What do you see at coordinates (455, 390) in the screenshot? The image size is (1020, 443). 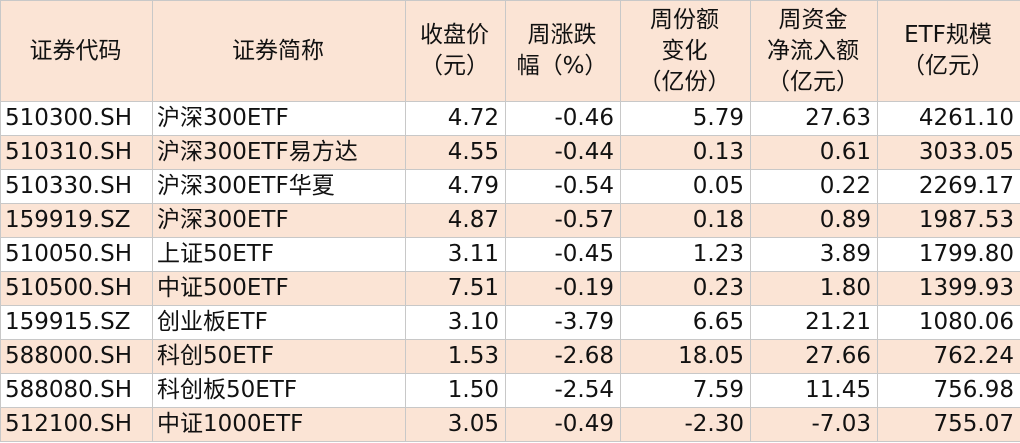 I see `number-cell: 1.50` at bounding box center [455, 390].